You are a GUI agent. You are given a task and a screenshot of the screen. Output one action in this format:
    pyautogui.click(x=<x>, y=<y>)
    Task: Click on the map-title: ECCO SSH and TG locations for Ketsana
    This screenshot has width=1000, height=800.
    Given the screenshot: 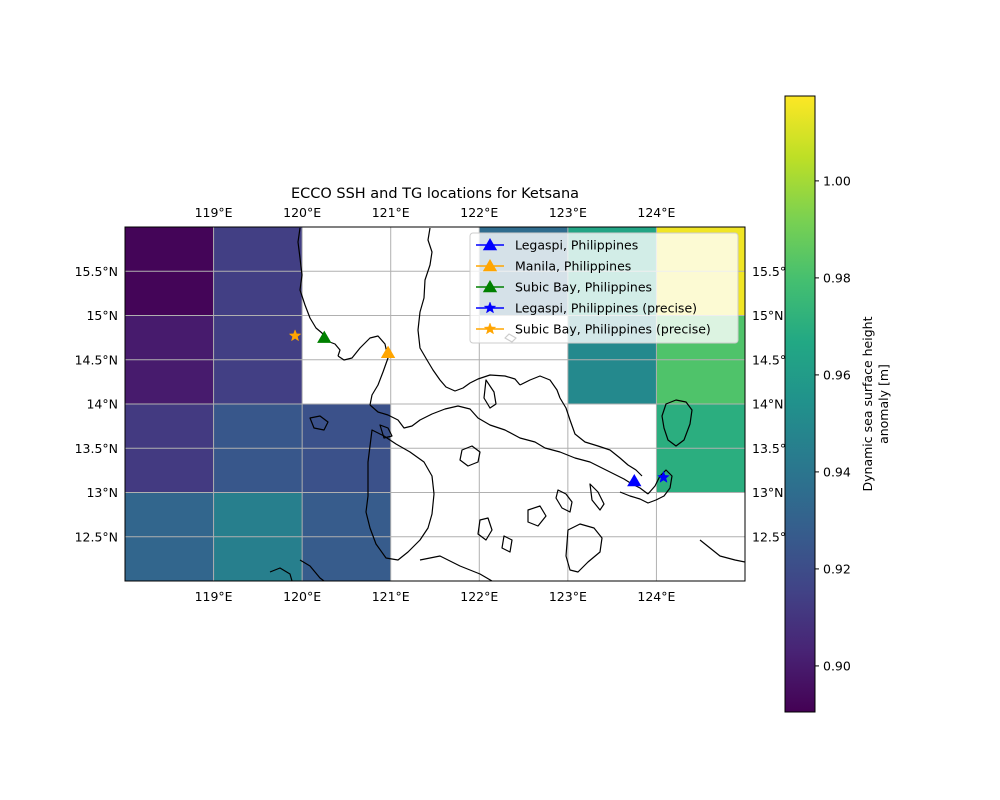 What is the action you would take?
    pyautogui.click(x=435, y=194)
    